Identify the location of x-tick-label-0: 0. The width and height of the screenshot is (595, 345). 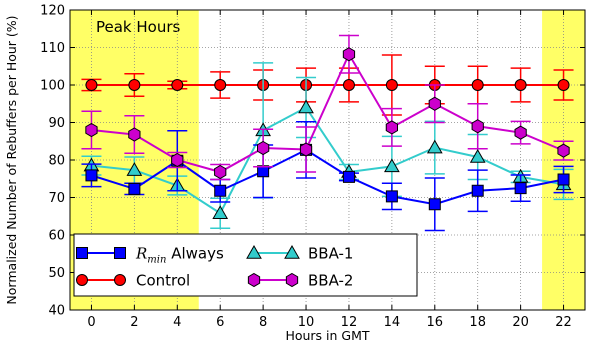
(91, 322).